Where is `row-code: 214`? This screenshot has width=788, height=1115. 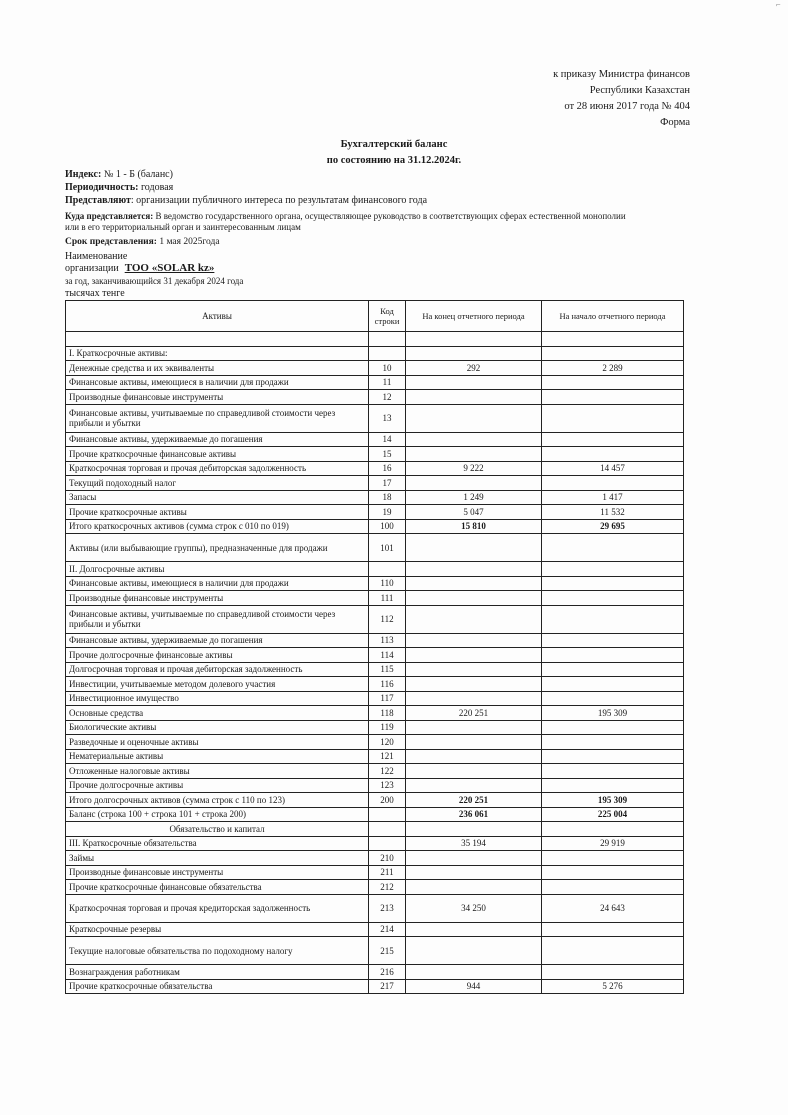 row-code: 214 is located at coordinates (387, 929).